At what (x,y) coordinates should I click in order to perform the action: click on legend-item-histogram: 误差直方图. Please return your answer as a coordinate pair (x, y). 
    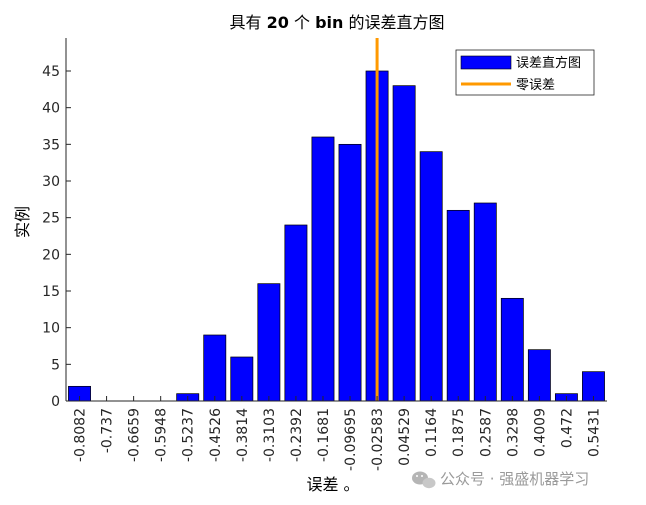
    Looking at the image, I should click on (548, 63).